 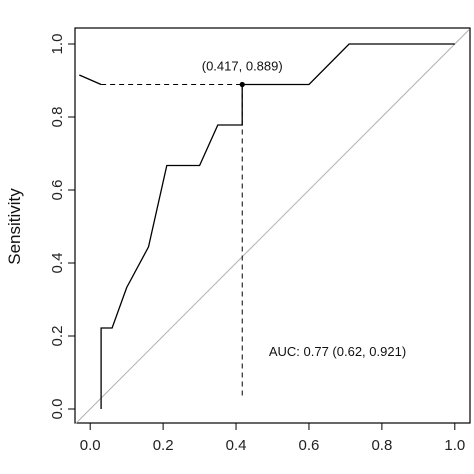 What do you see at coordinates (14, 226) in the screenshot?
I see `y-axis-title: Sensitivity` at bounding box center [14, 226].